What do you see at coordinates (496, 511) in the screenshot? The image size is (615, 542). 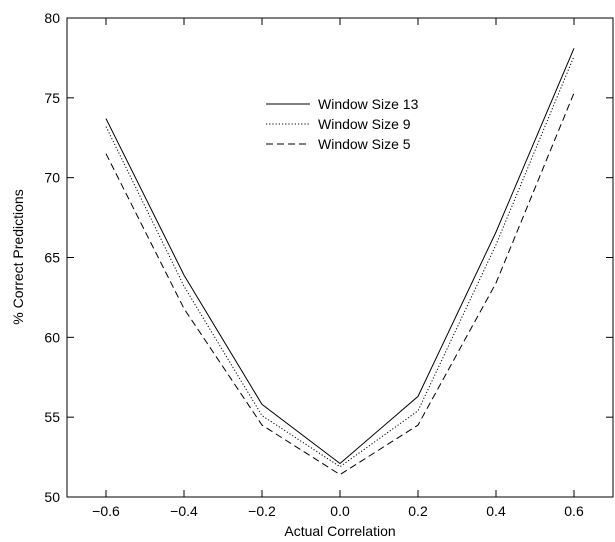 I see `x-tick-label: 0.4` at bounding box center [496, 511].